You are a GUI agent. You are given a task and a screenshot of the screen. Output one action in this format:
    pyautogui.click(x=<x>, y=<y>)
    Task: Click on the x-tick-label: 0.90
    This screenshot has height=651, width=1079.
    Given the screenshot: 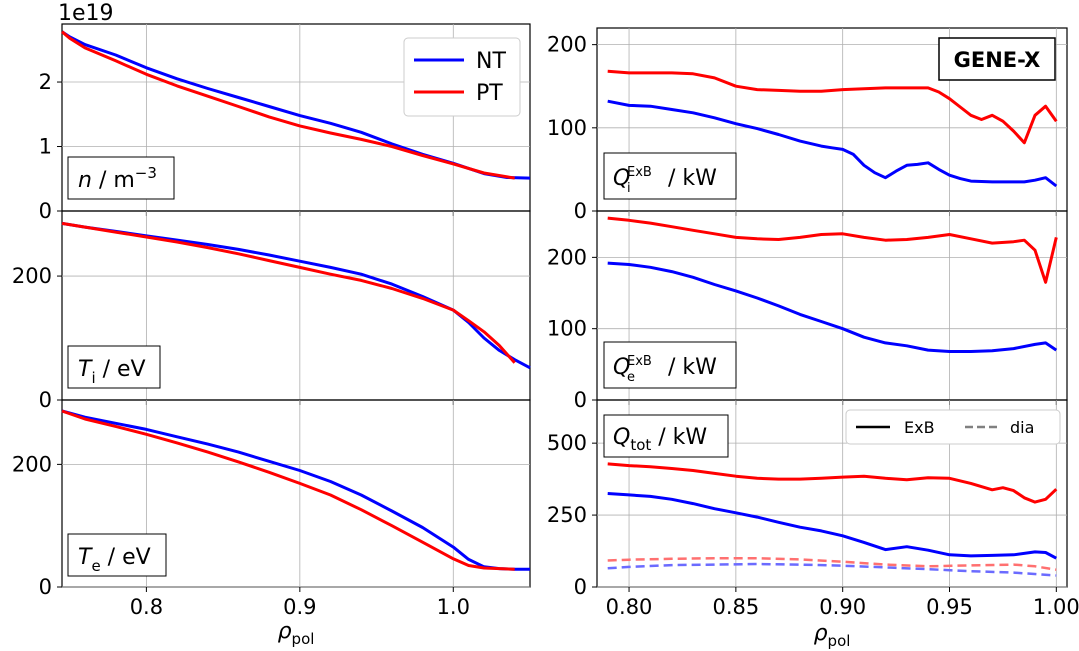 What is the action you would take?
    pyautogui.click(x=842, y=607)
    